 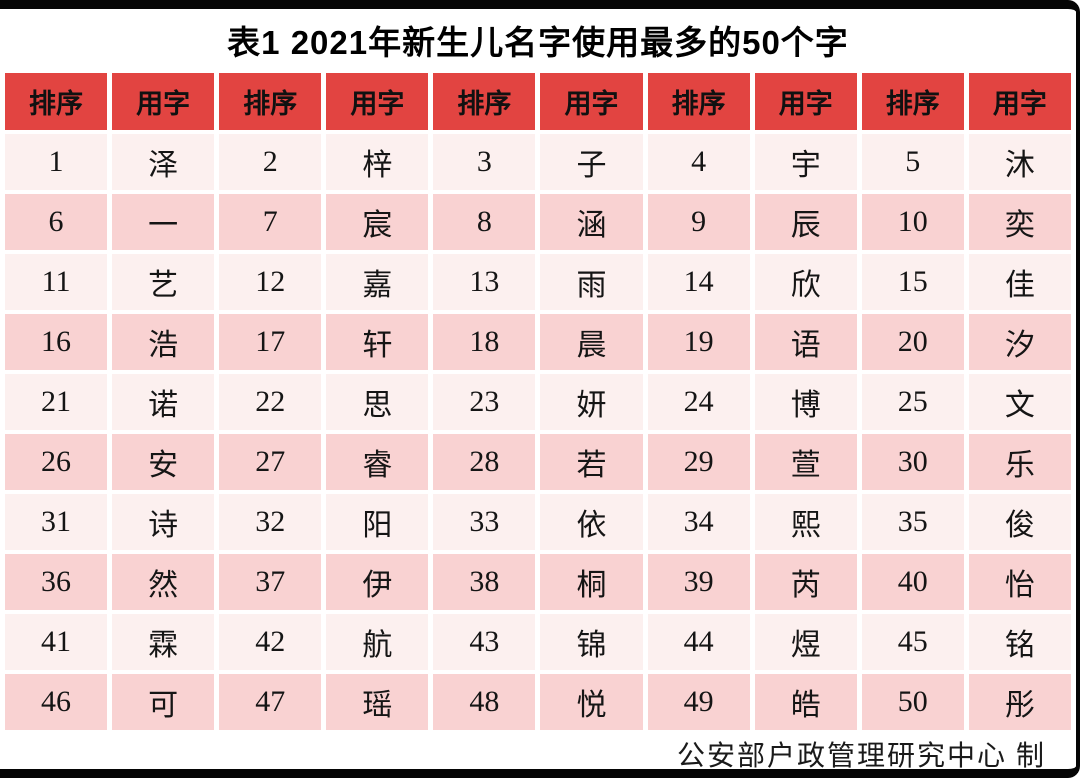 What do you see at coordinates (484, 522) in the screenshot?
I see `rank-cell: 33` at bounding box center [484, 522].